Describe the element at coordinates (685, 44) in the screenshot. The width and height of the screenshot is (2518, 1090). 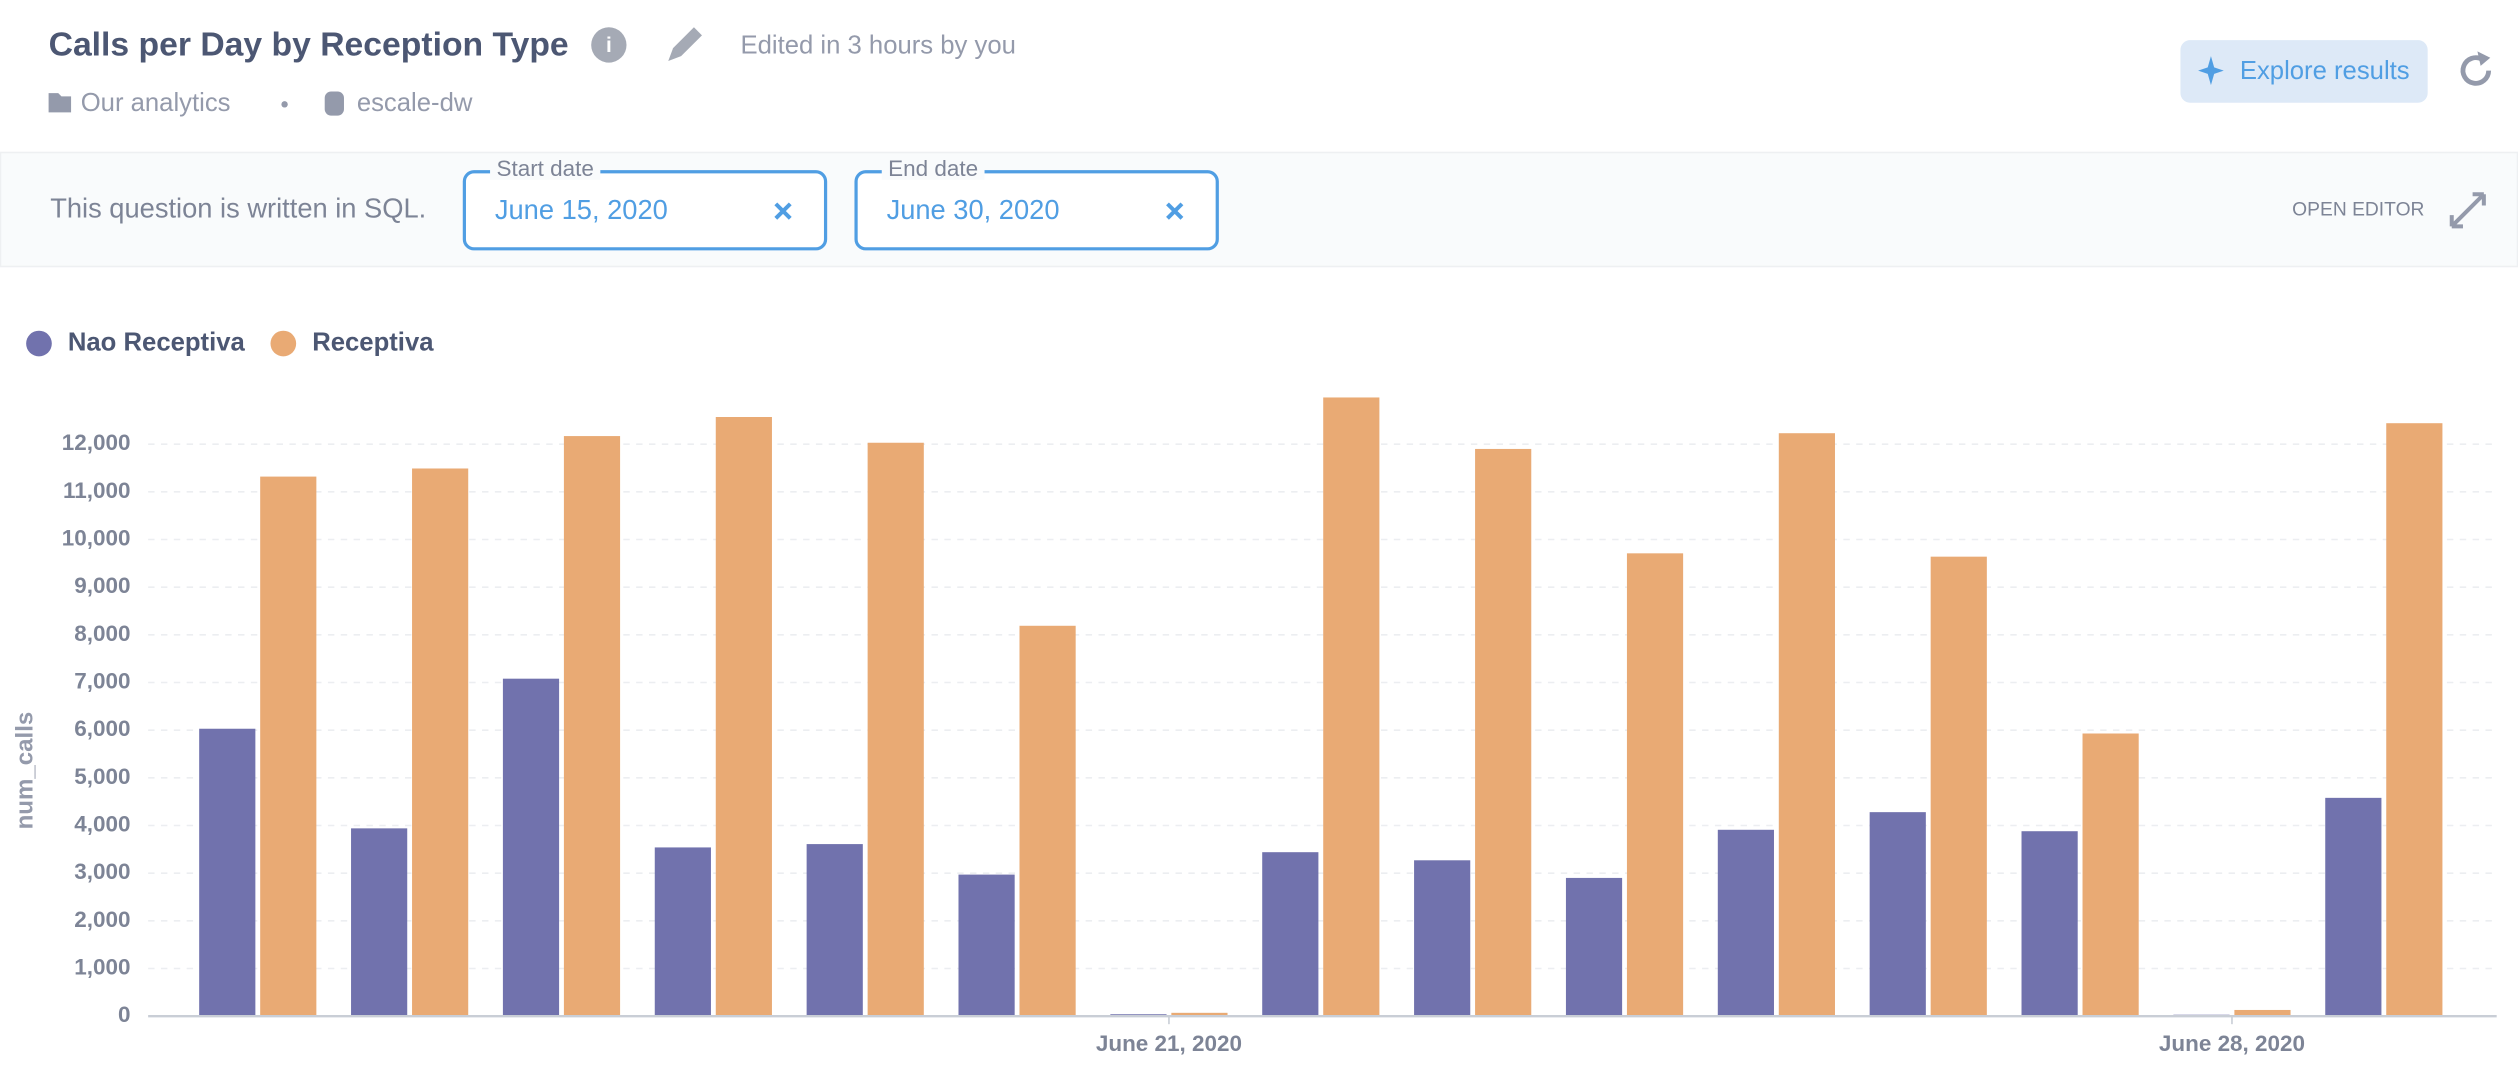
I see `edit-icon` at that location.